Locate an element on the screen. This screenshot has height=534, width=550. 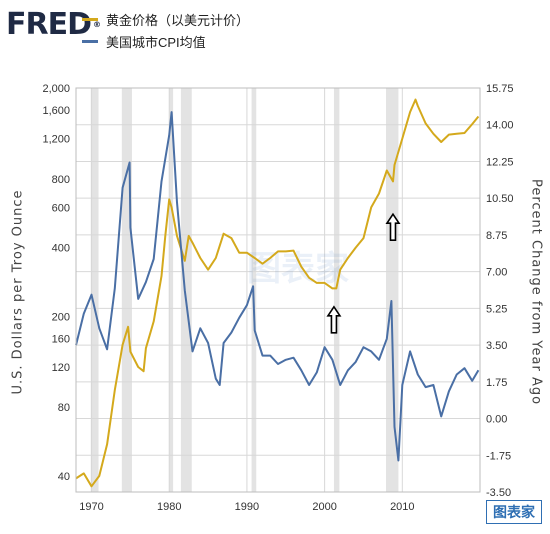
y-right-tick-label: 12.25 is located at coordinates (500, 162).